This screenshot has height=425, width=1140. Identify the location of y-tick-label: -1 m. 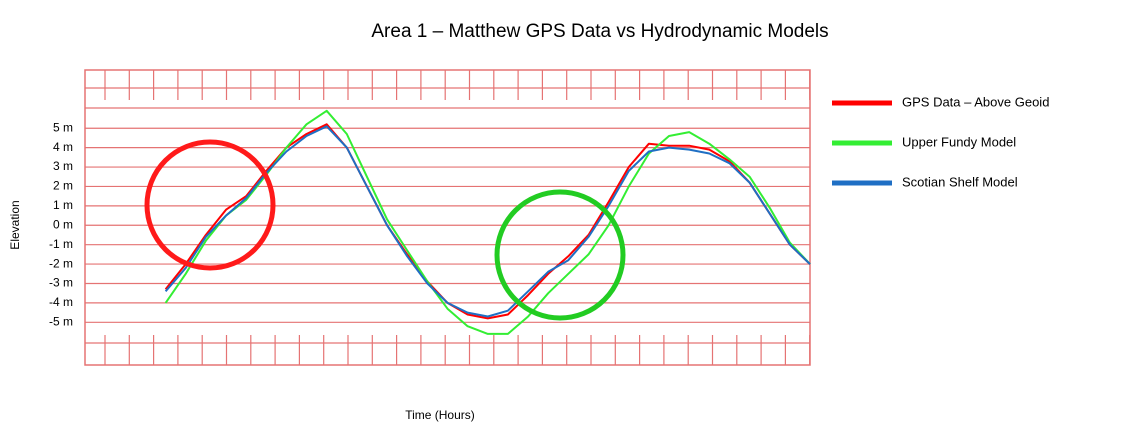
(61, 244).